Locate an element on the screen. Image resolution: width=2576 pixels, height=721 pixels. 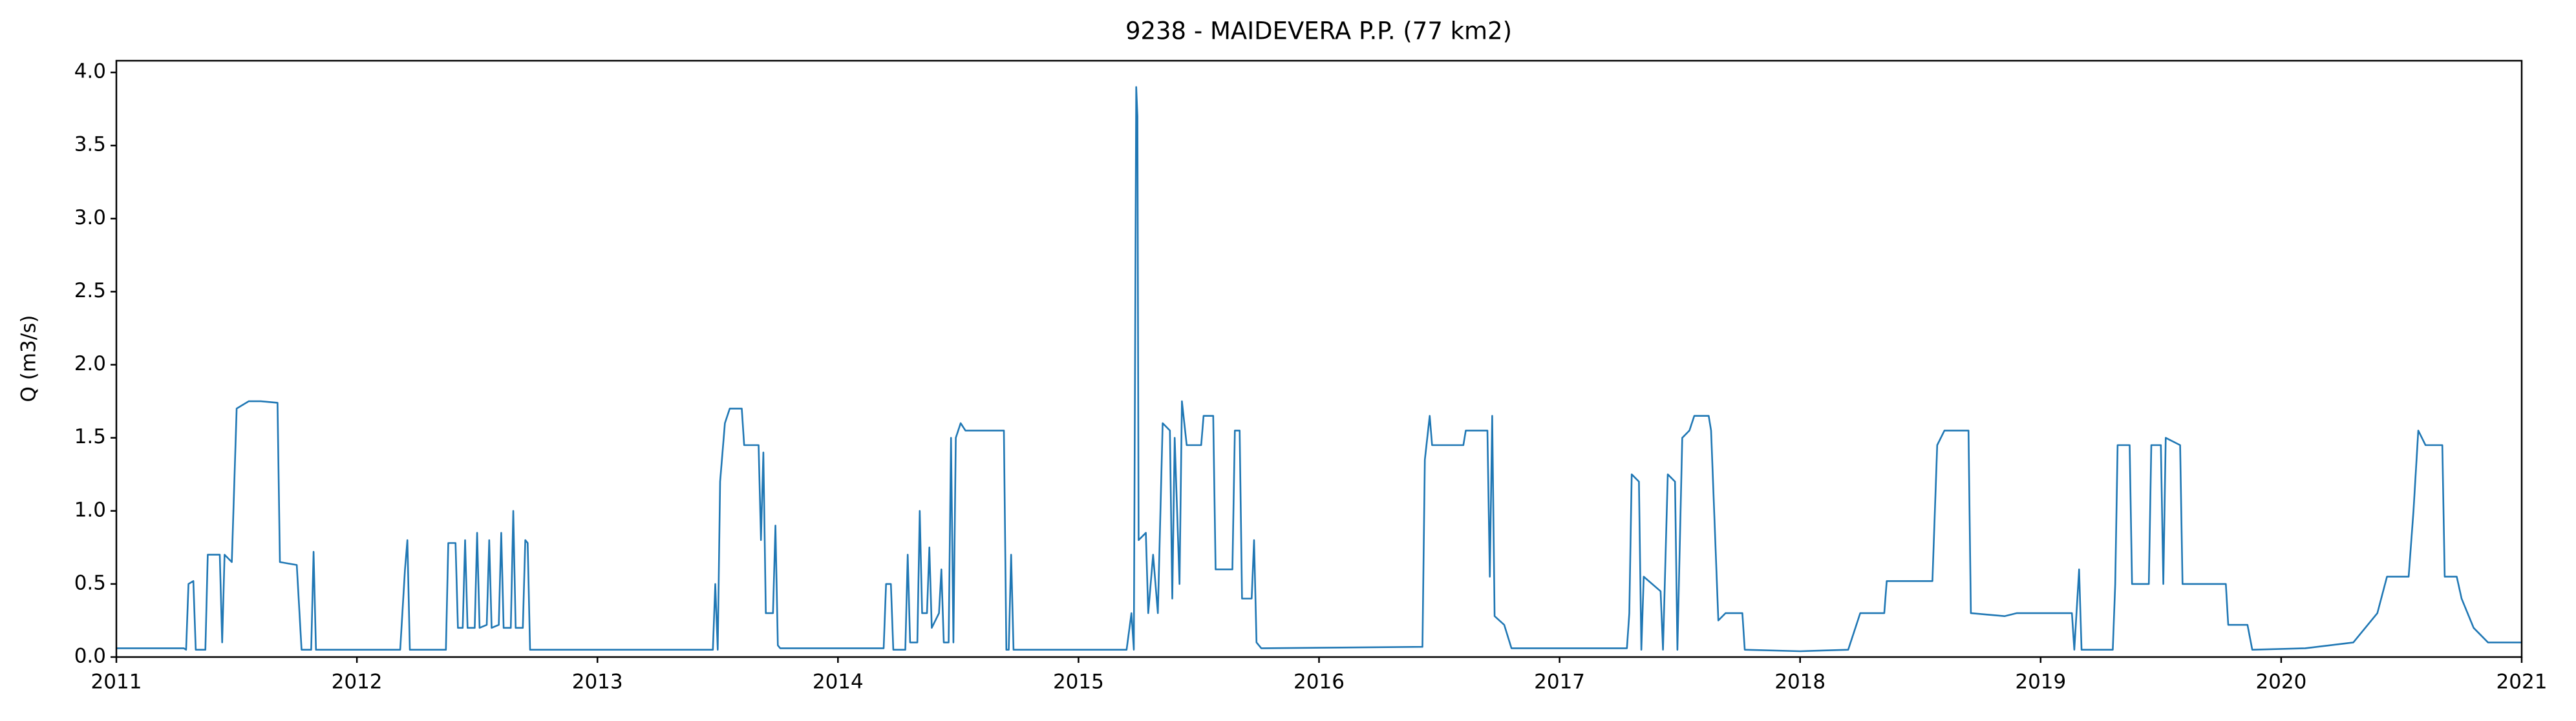
x-tick-label: 2018 is located at coordinates (1800, 682).